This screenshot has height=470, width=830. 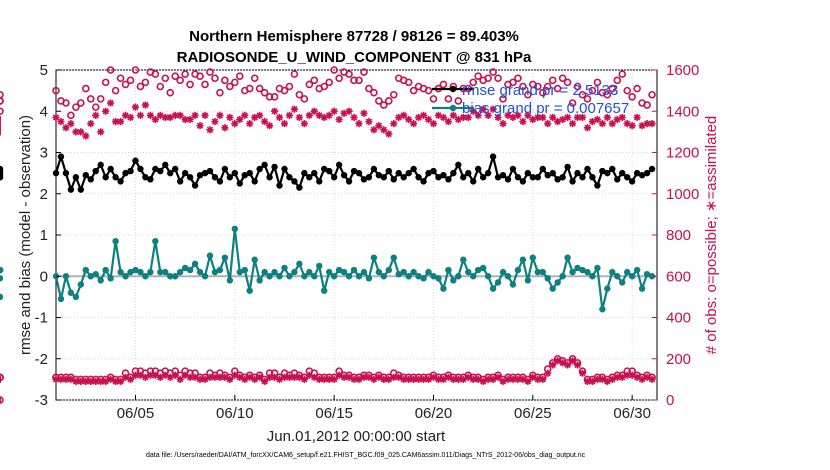 I want to click on y-tick-label: -1, so click(x=41, y=318).